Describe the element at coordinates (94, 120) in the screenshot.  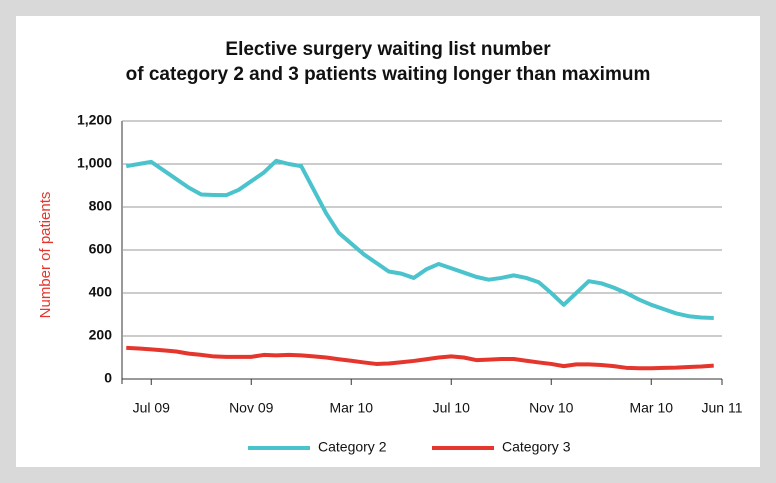
I see `y-tick-label: 1,200` at that location.